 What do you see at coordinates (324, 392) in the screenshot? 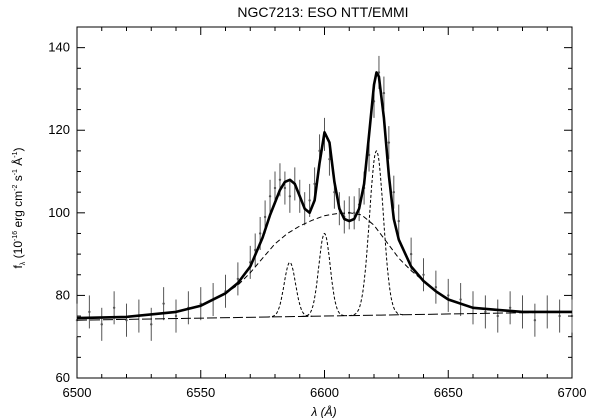
I see `x-tick-label: 6600` at bounding box center [324, 392].